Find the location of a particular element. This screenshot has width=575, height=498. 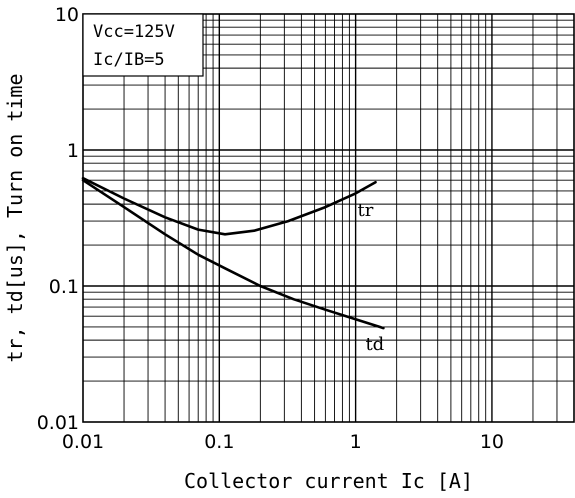

y-tick-label: 1 is located at coordinates (73, 151).